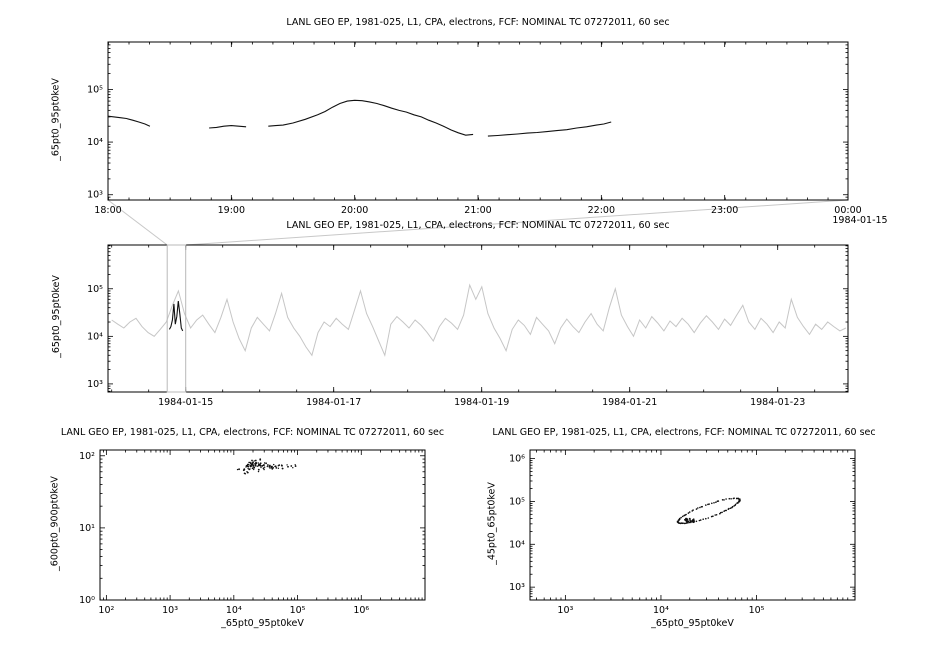  I want to click on y-axis-label-scatter-right: _45pt0_65pt0keV, so click(492, 523).